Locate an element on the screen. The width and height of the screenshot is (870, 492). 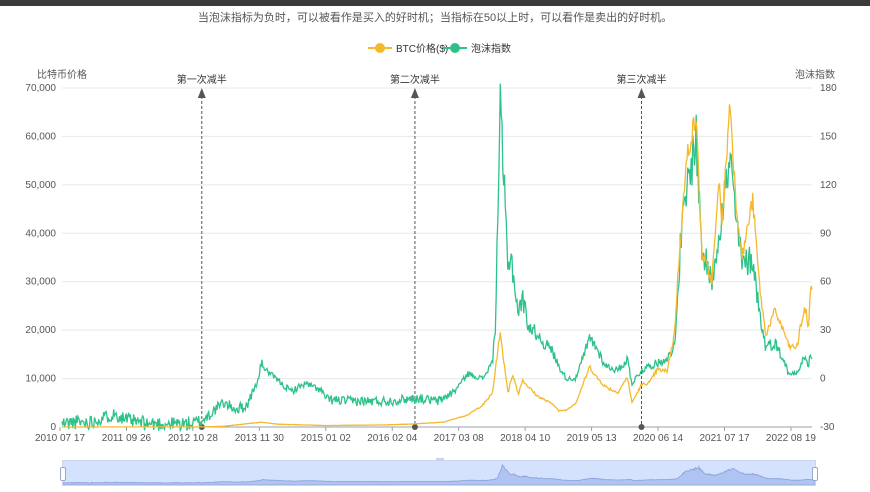
zoom-preview-area is located at coordinates (439, 474).